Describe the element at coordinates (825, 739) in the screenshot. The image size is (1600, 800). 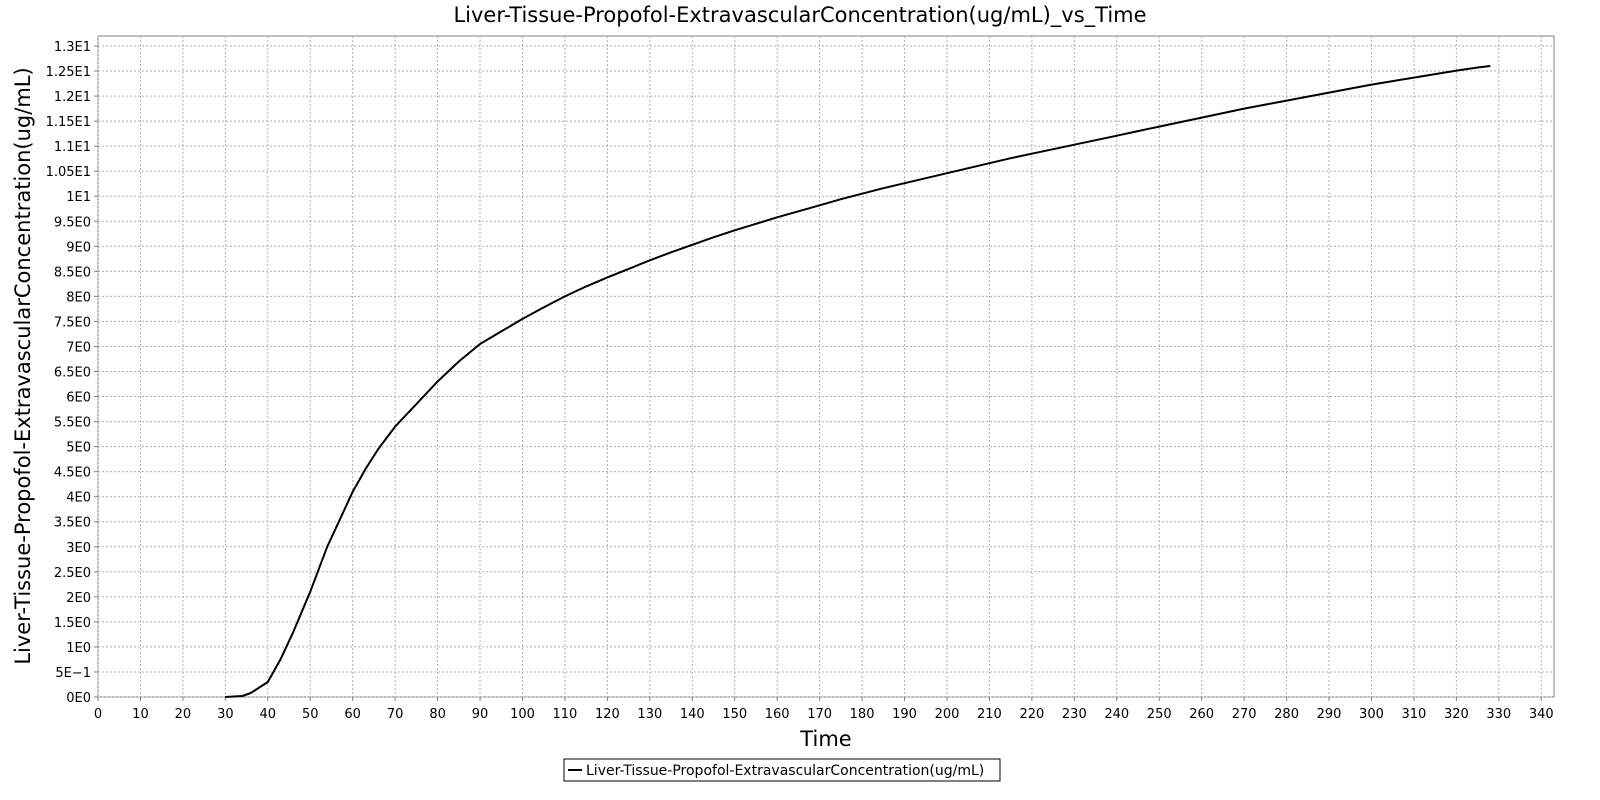
I see `x-axis-label: Time` at that location.